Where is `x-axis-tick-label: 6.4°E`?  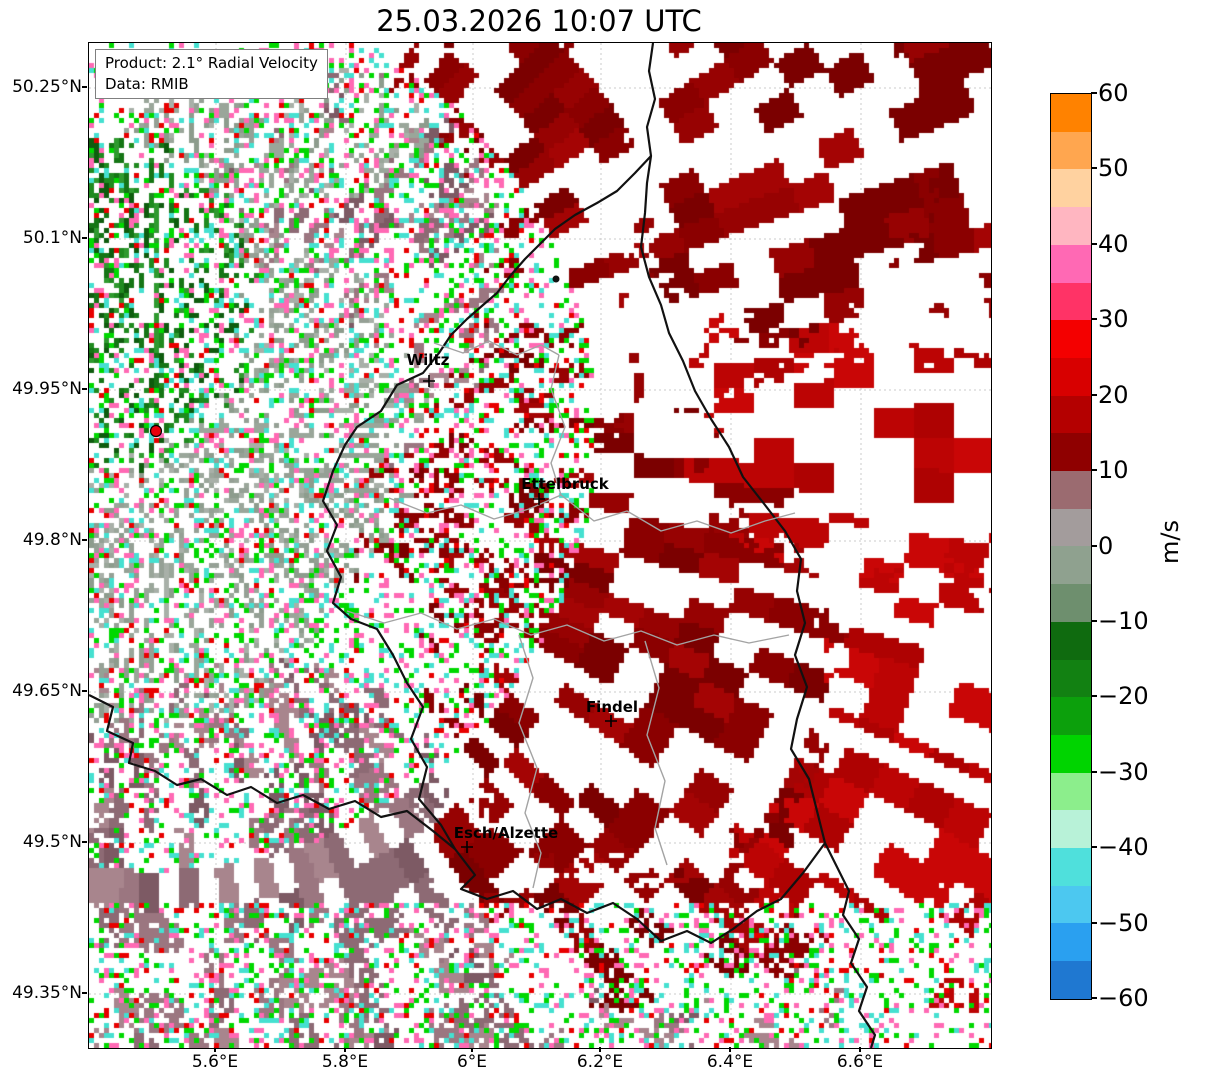 x-axis-tick-label: 6.4°E is located at coordinates (730, 1062).